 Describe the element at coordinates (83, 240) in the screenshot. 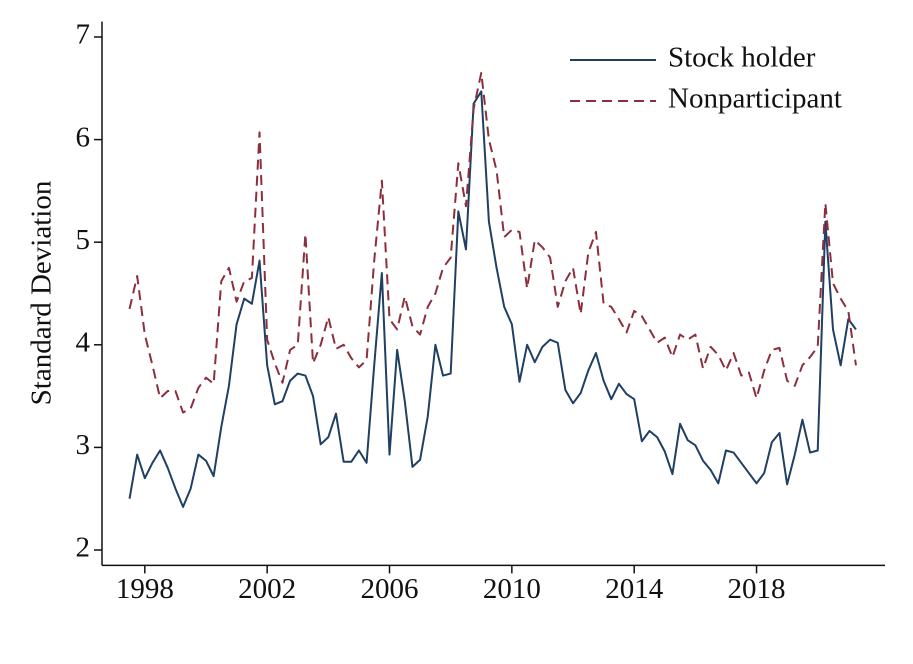

I see `y-tick-label: 5` at that location.